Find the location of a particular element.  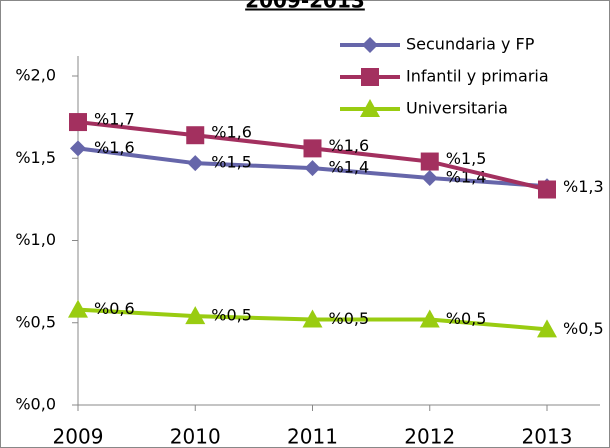

y-tick-label: %0,5 is located at coordinates (35, 321).